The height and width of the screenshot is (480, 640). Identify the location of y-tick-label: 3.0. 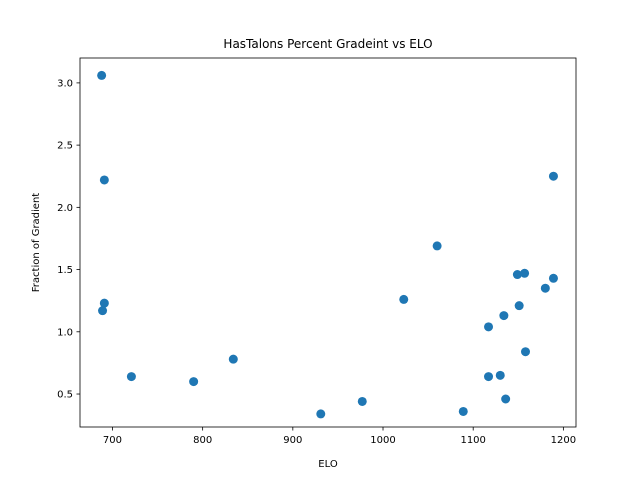
(65, 83).